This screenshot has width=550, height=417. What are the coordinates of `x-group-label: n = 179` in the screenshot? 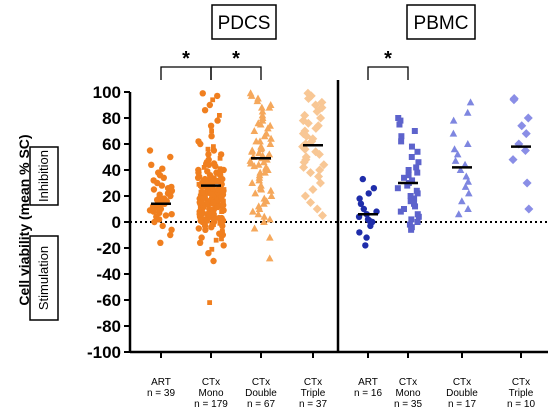 It's located at (211, 404).